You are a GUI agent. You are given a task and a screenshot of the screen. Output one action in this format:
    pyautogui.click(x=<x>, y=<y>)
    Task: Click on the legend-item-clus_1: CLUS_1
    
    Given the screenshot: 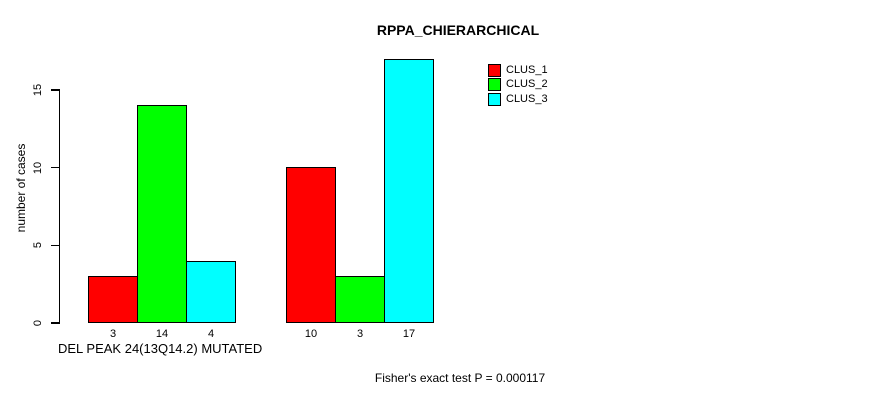 What is the action you would take?
    pyautogui.click(x=518, y=70)
    